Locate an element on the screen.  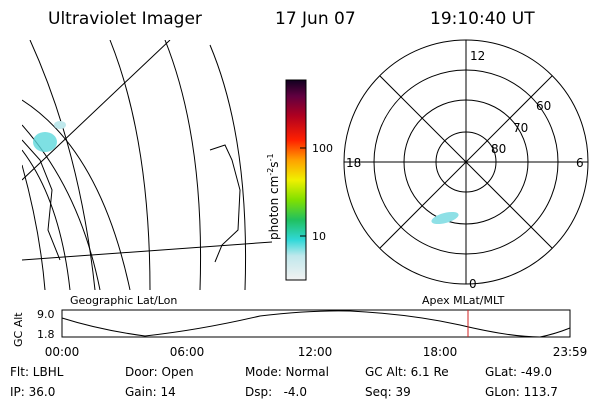
axis-label: GC Alt is located at coordinates (18, 329).